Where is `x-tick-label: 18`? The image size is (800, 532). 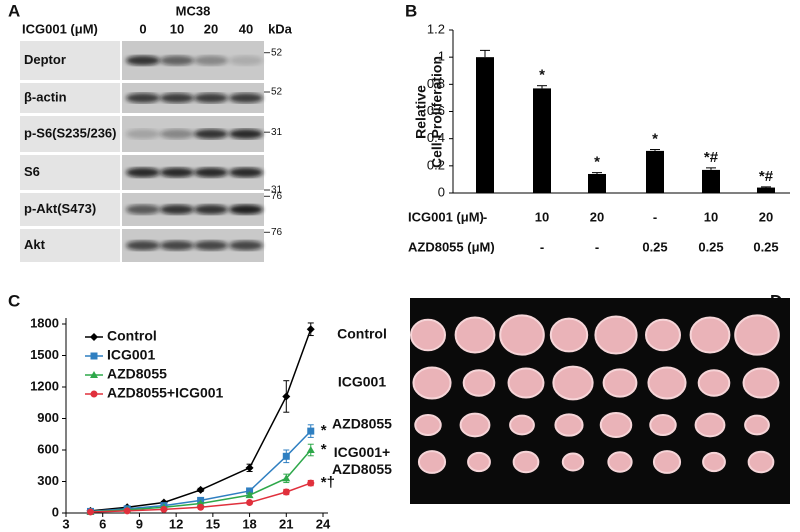
x-tick-label: 18 is located at coordinates (249, 523).